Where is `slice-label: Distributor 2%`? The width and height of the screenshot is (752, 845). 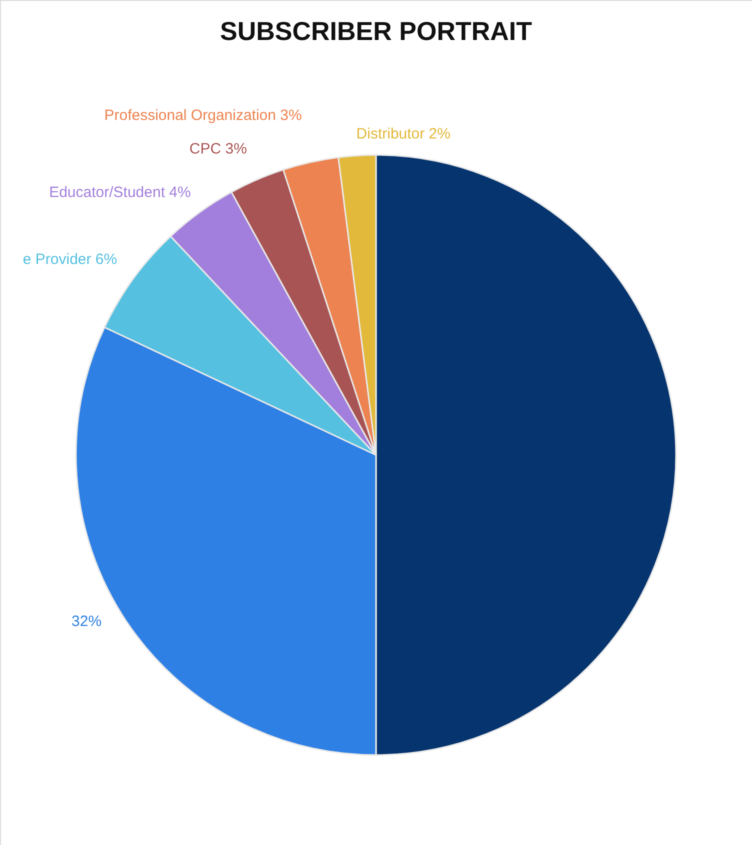
slice-label: Distributor 2% is located at coordinates (403, 134).